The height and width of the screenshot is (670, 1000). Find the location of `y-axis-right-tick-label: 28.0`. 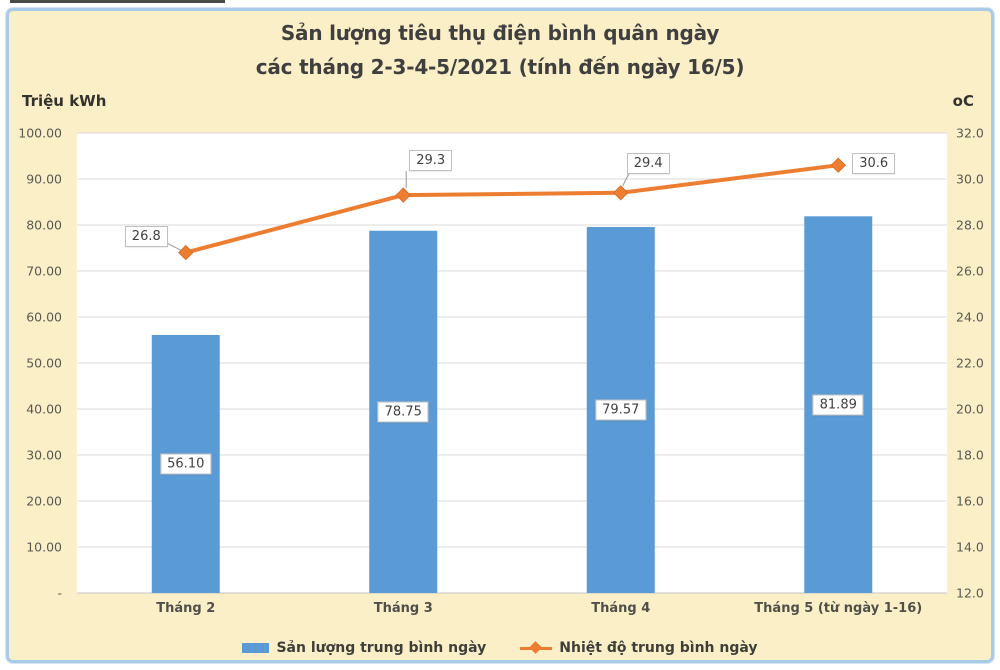

y-axis-right-tick-label: 28.0 is located at coordinates (970, 225).